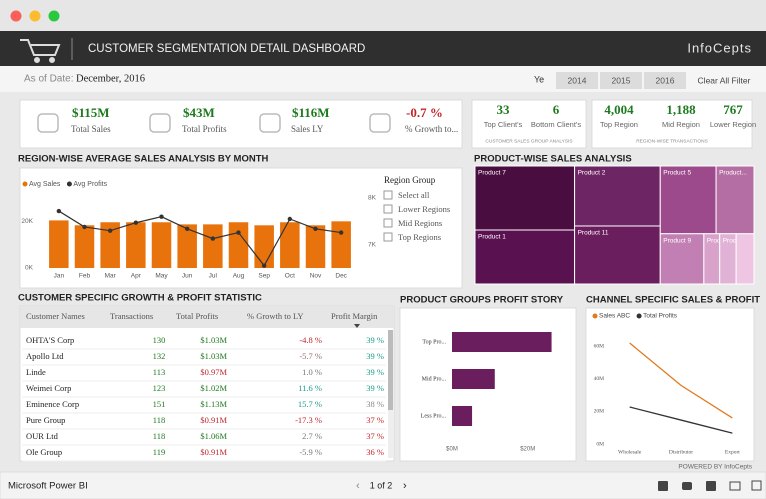  I want to click on table-cell: 36 %, so click(375, 452).